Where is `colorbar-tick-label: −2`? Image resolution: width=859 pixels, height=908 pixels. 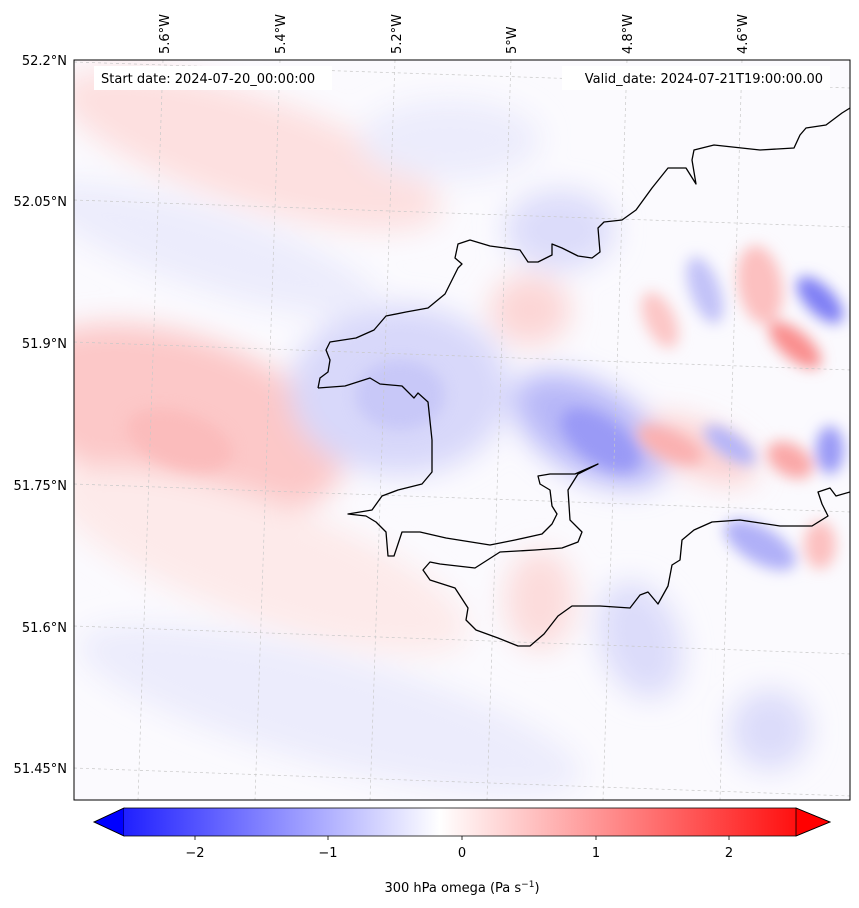 colorbar-tick-label: −2 is located at coordinates (194, 853).